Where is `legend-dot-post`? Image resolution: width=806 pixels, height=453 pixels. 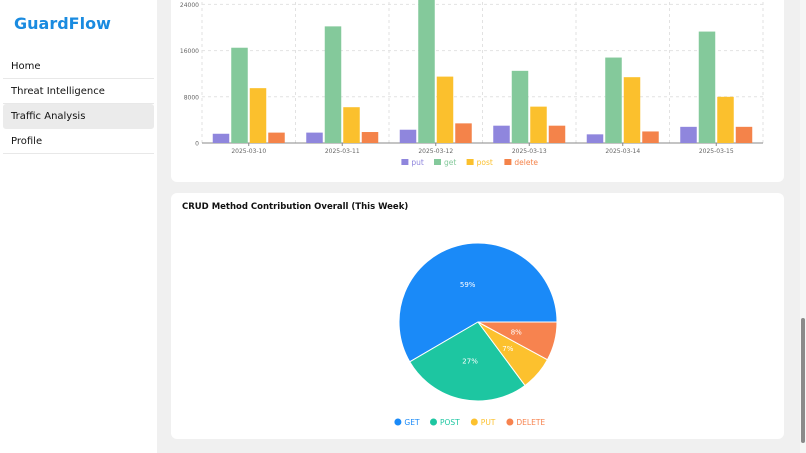 legend-dot-post is located at coordinates (433, 422).